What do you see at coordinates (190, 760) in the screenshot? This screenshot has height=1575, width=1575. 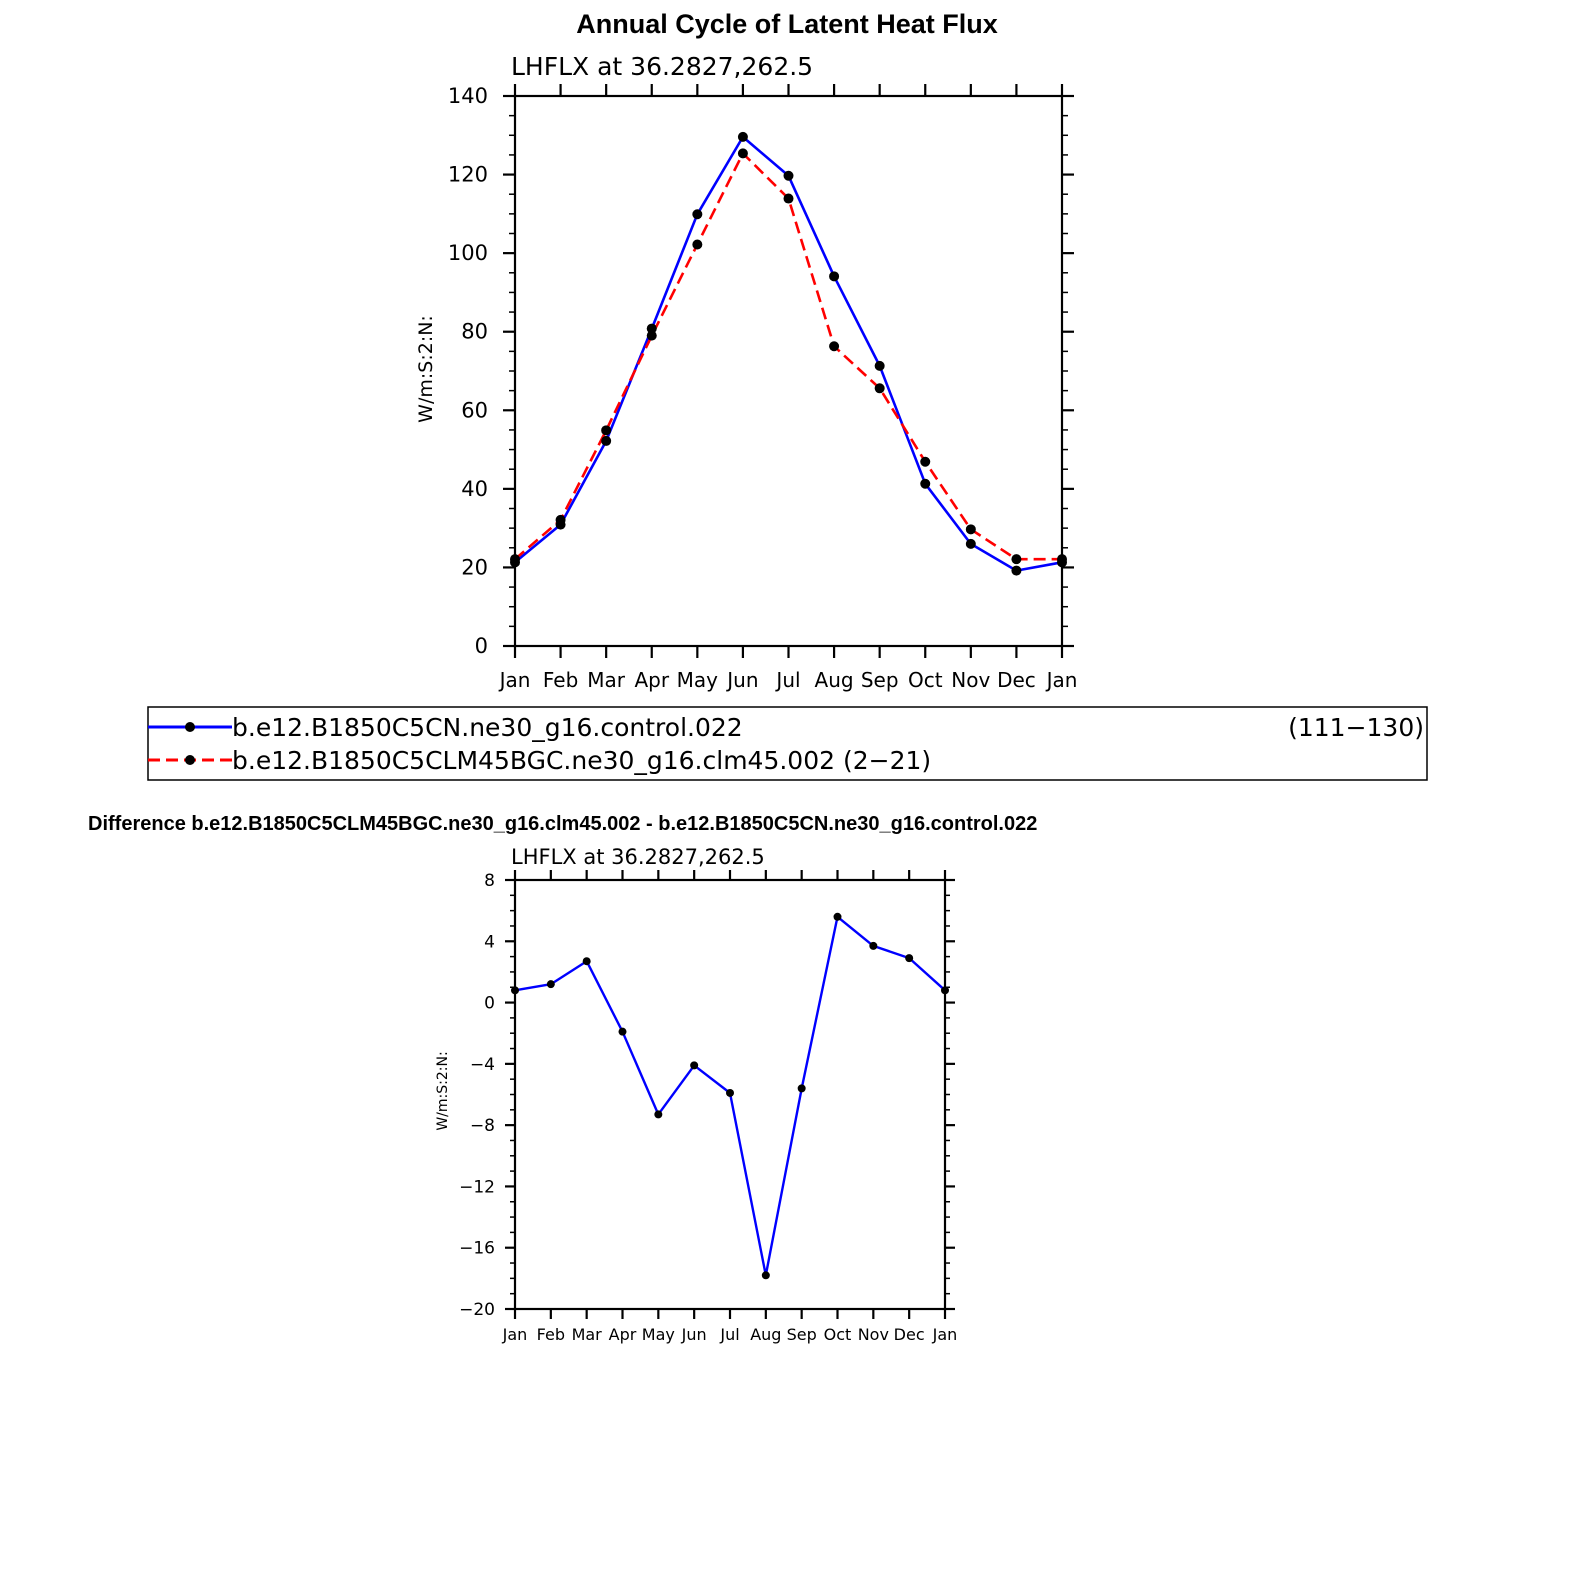 I see `legend-marker-clm45` at bounding box center [190, 760].